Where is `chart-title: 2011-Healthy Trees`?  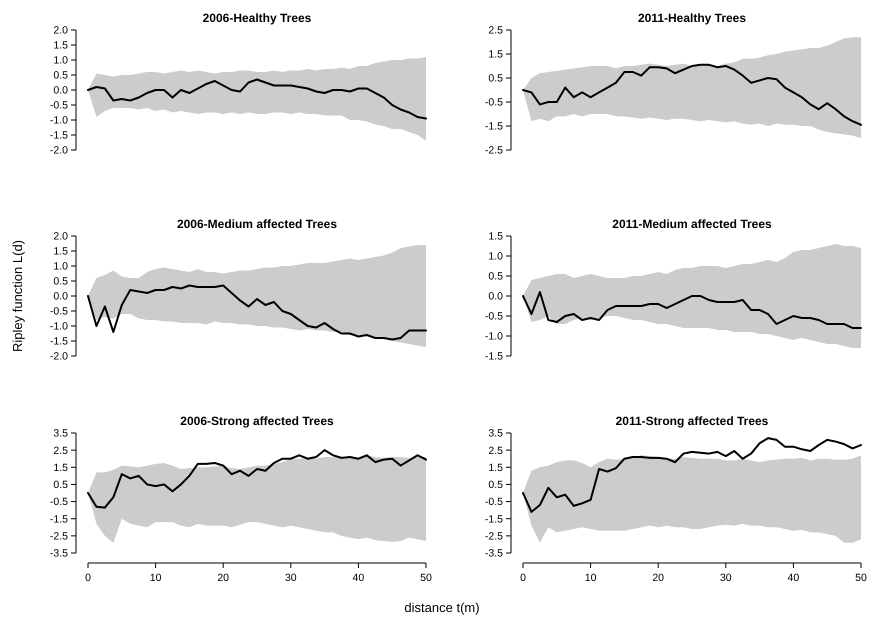 chart-title: 2011-Healthy Trees is located at coordinates (692, 18).